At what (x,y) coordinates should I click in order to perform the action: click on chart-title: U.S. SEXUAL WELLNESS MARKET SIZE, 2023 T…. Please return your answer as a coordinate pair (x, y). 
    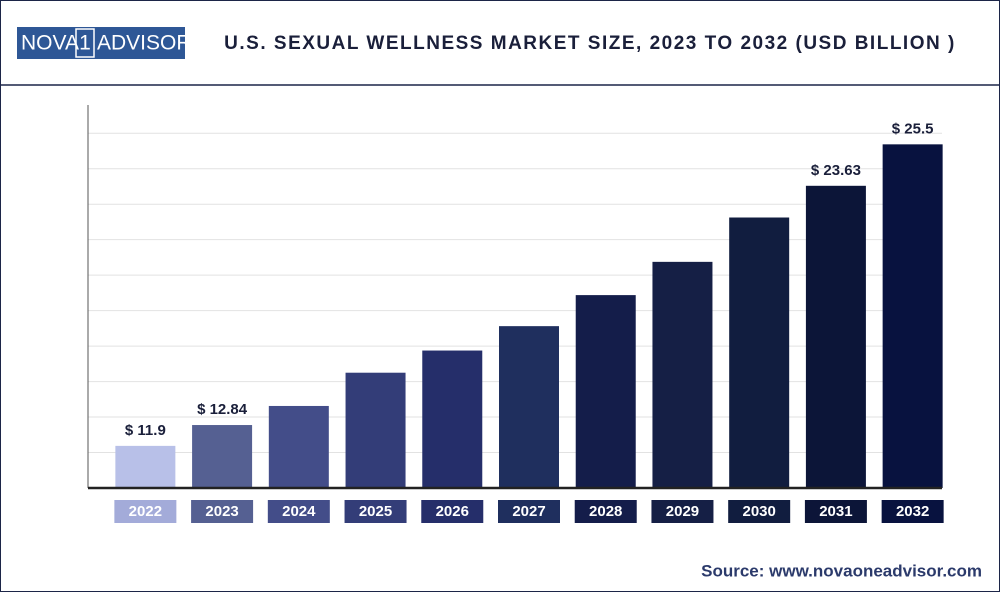
    Looking at the image, I should click on (590, 43).